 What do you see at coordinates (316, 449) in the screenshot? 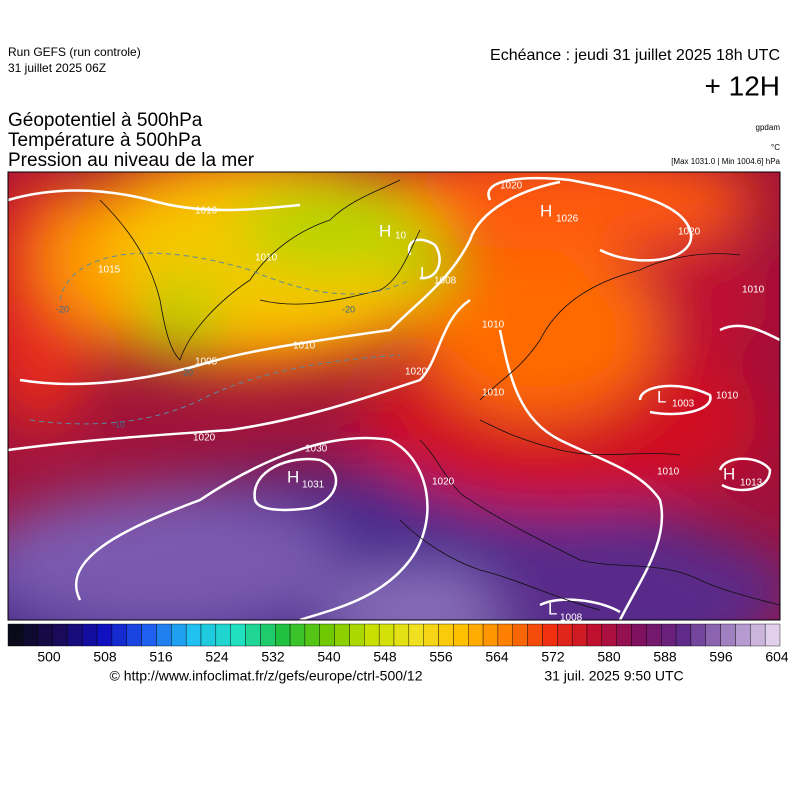
I see `isobar-label: 1030` at bounding box center [316, 449].